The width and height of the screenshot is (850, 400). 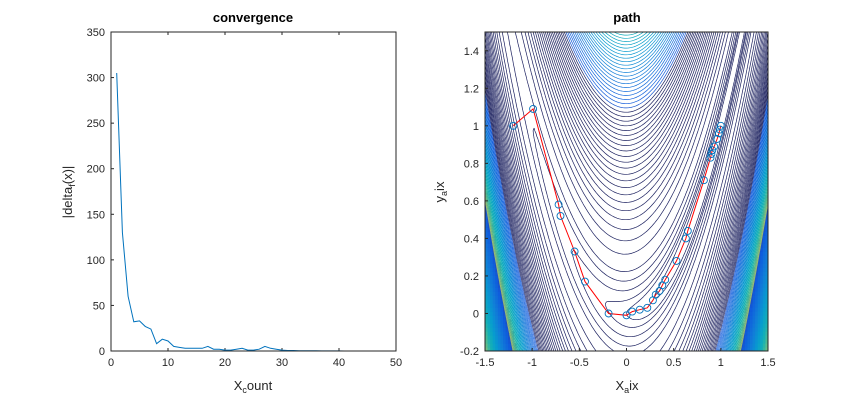 What do you see at coordinates (476, 314) in the screenshot?
I see `chart2-y-tick-label: 0` at bounding box center [476, 314].